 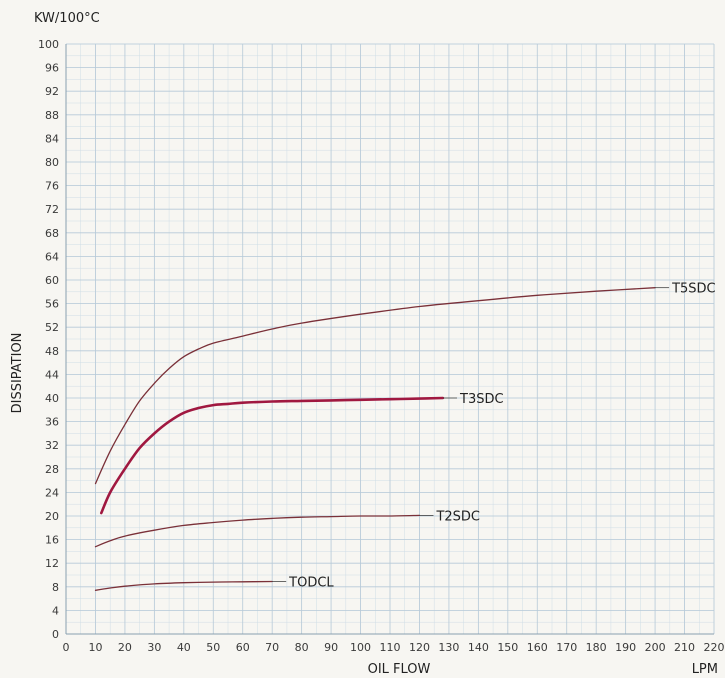 What do you see at coordinates (52, 422) in the screenshot?
I see `y-tick-label: 36` at bounding box center [52, 422].